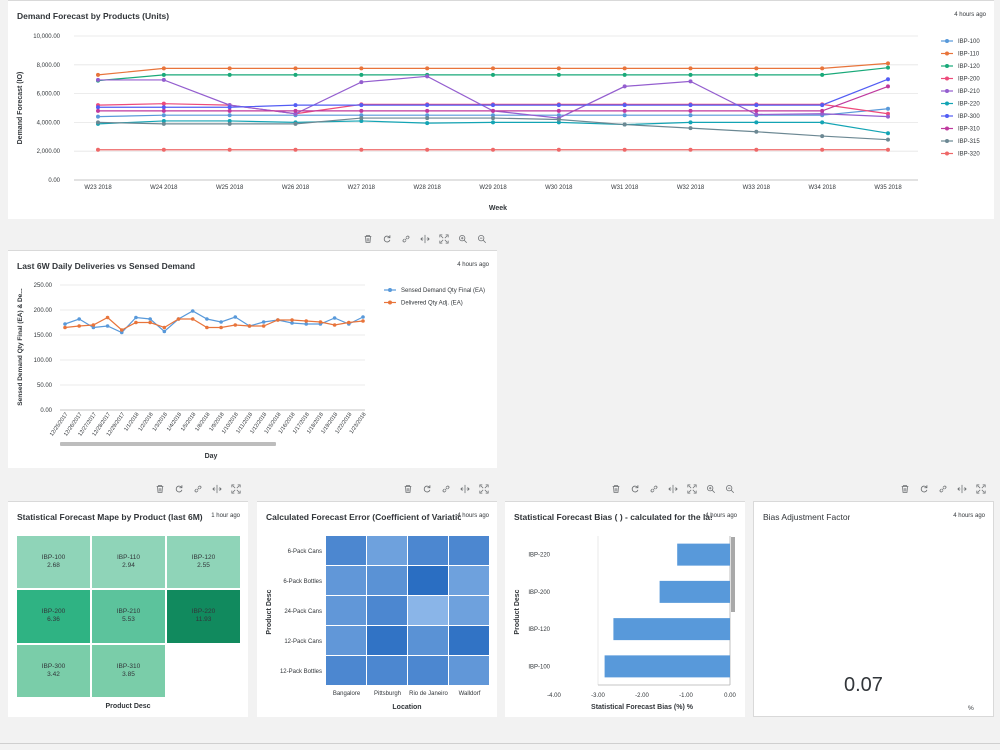 The image size is (1000, 750). I want to click on heatmap-cell: IBP-200 6.36, so click(53, 616).